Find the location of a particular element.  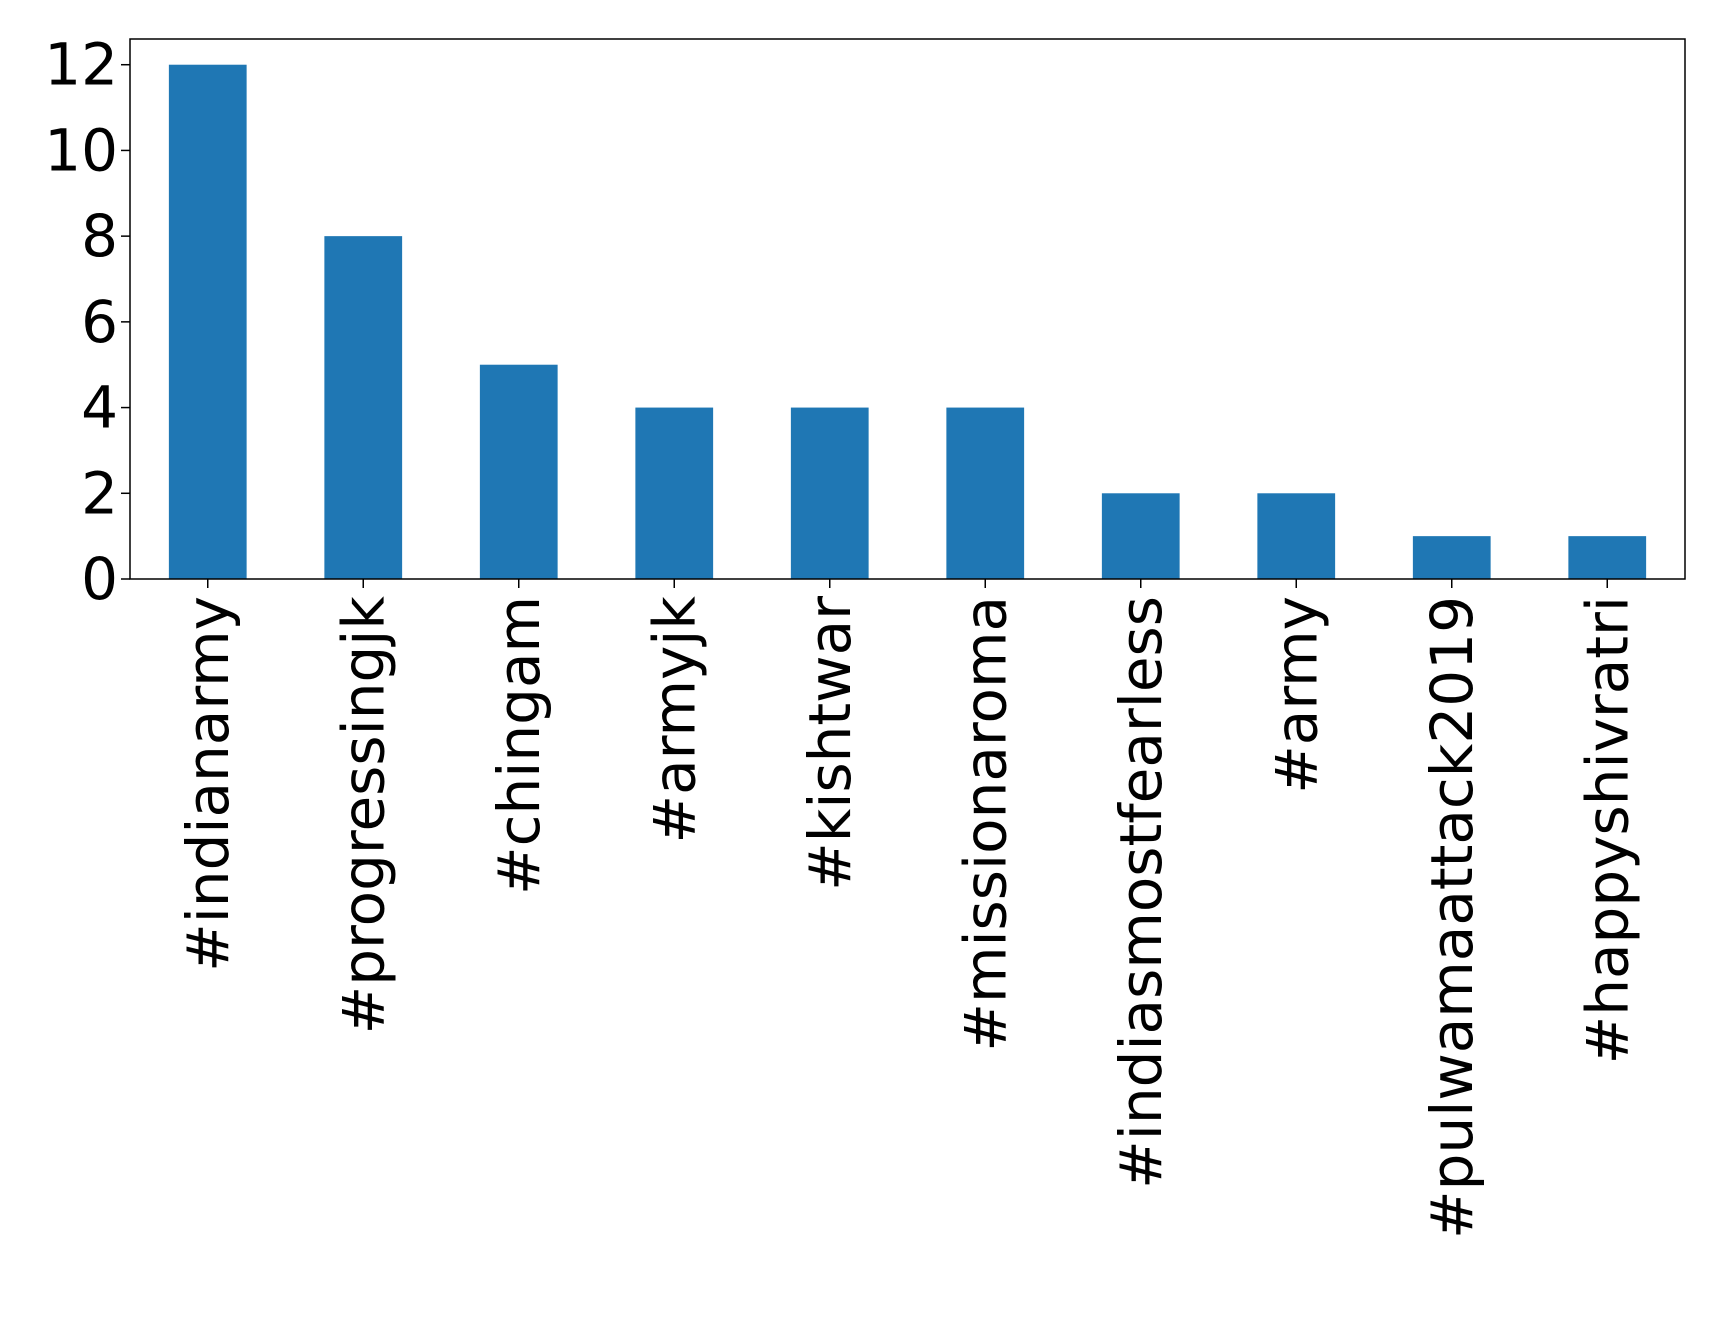

bar-progressingjk is located at coordinates (363, 407).